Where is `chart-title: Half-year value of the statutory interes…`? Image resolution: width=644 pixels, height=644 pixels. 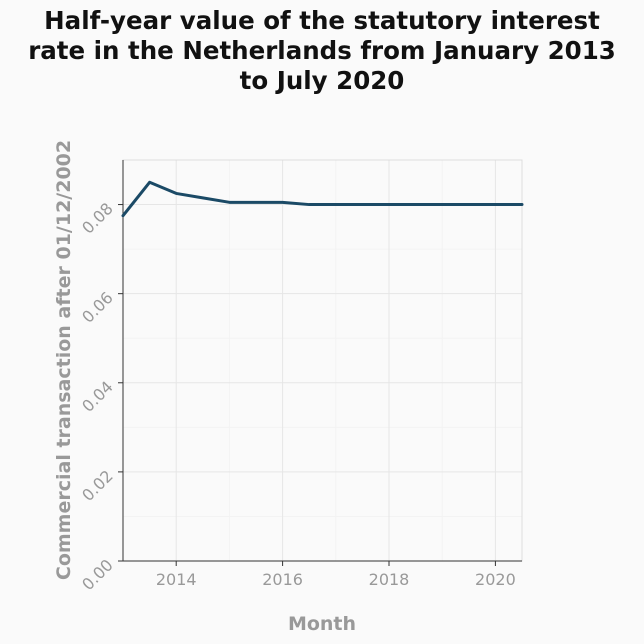 chart-title: Half-year value of the statutory interes… is located at coordinates (322, 51).